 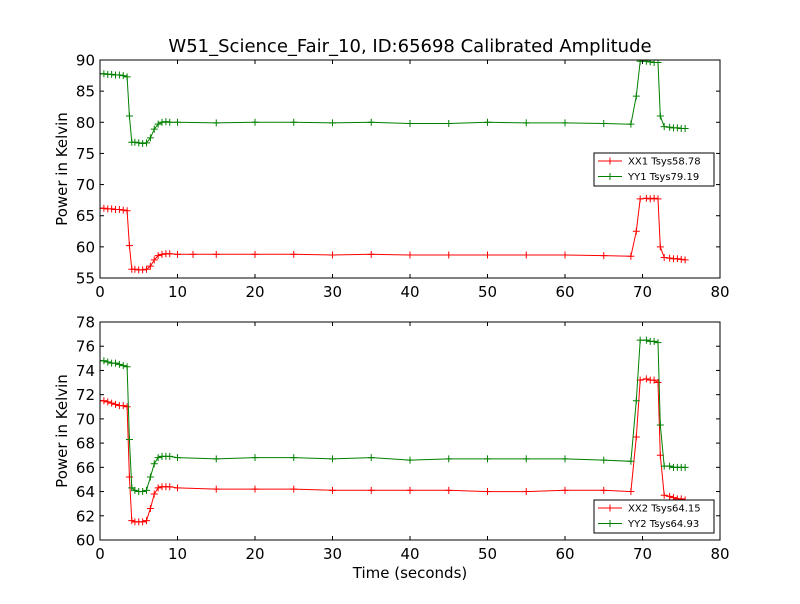 I want to click on x-tick-label: 10, so click(x=177, y=554).